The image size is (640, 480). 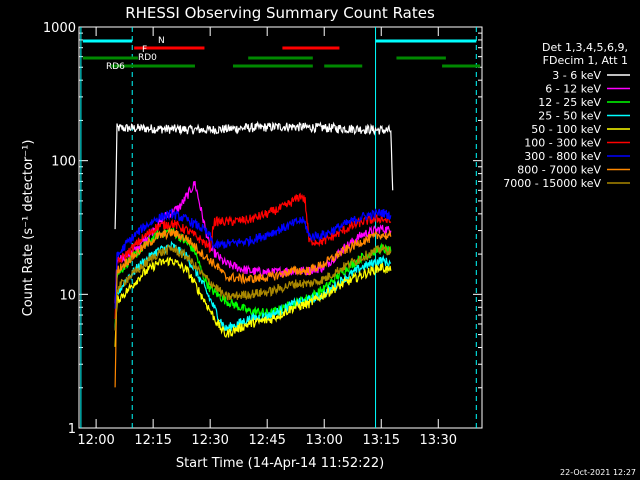 What do you see at coordinates (598, 472) in the screenshot?
I see `footer-timestamp: 22-Oct-2021 12:27` at bounding box center [598, 472].